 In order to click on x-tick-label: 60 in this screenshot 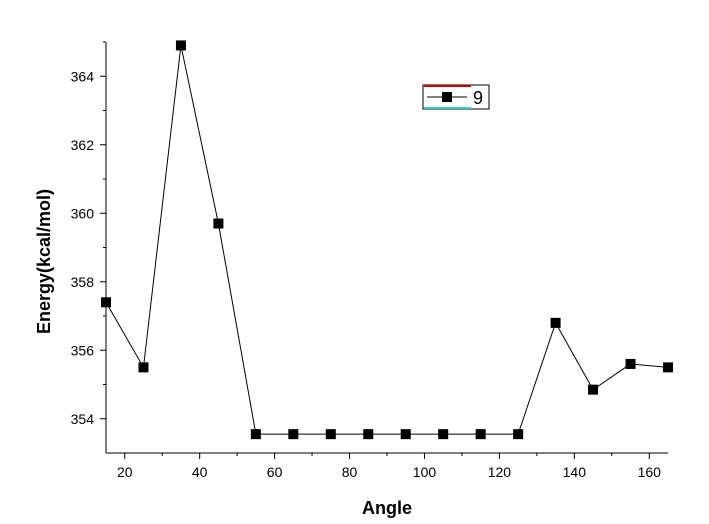, I will do `click(275, 472)`.